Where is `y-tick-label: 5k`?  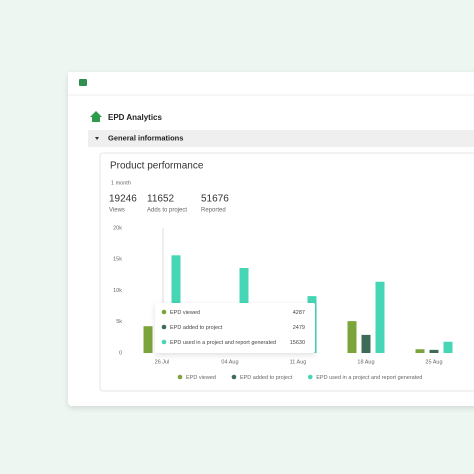 y-tick-label: 5k is located at coordinates (119, 322).